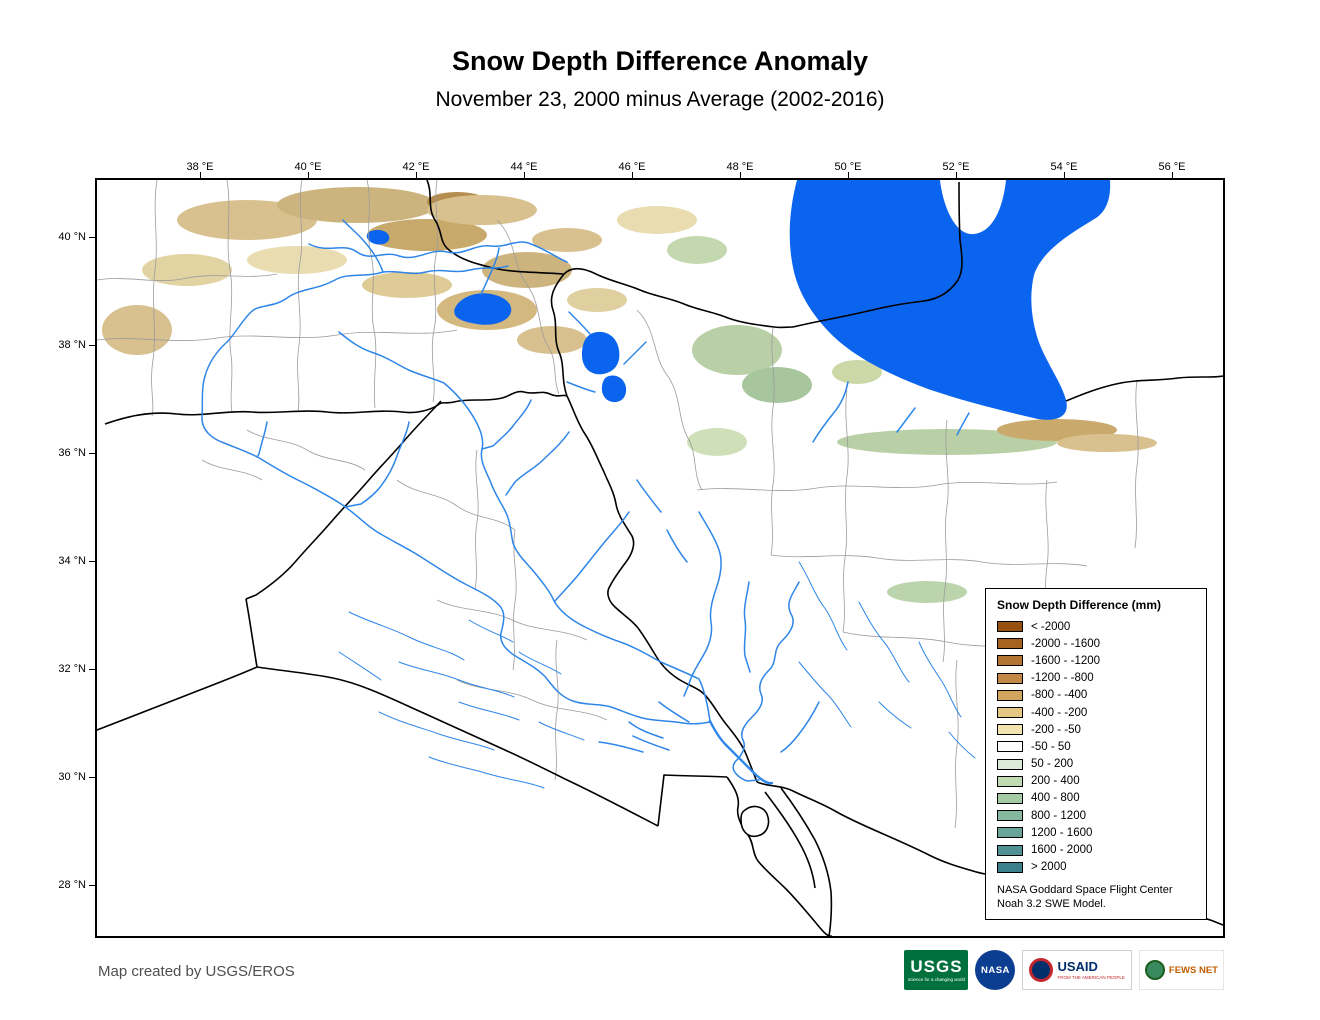 The width and height of the screenshot is (1320, 1020). Describe the element at coordinates (524, 526) in the screenshot. I see `tigris-river` at that location.